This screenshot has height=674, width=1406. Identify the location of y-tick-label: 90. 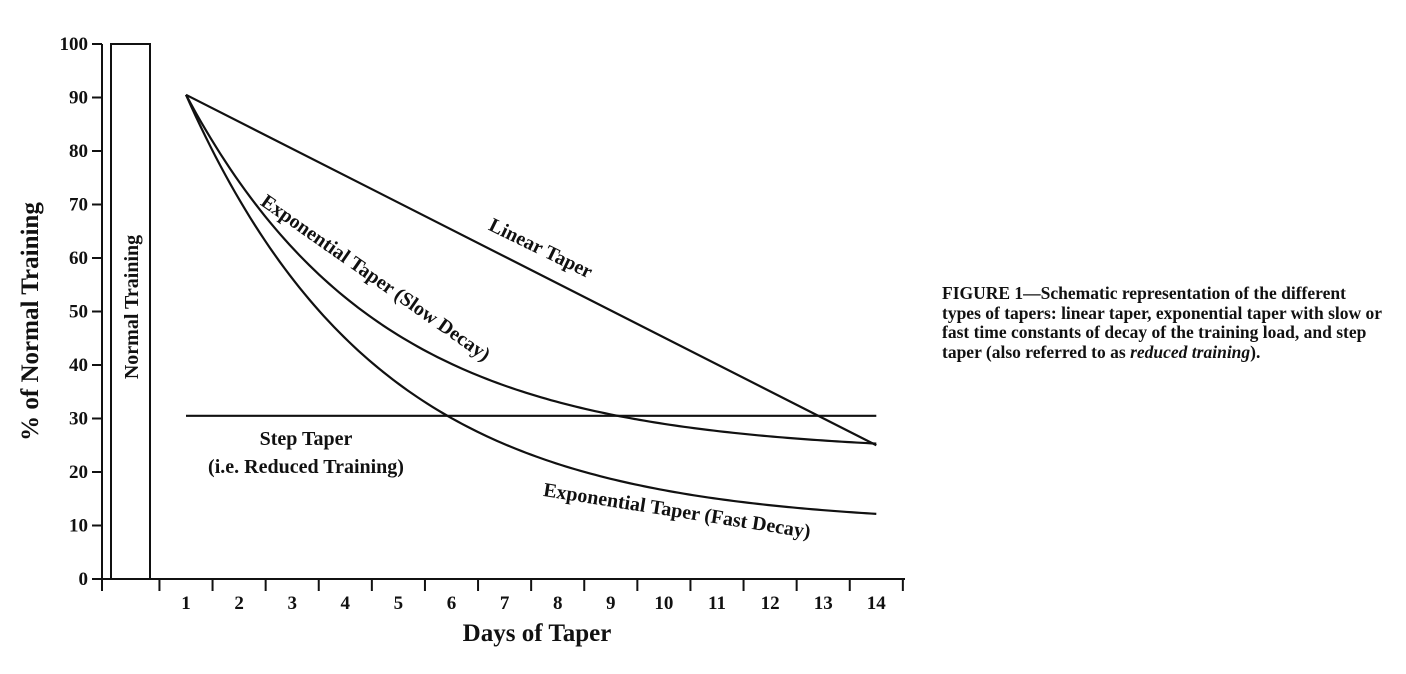
(78, 98).